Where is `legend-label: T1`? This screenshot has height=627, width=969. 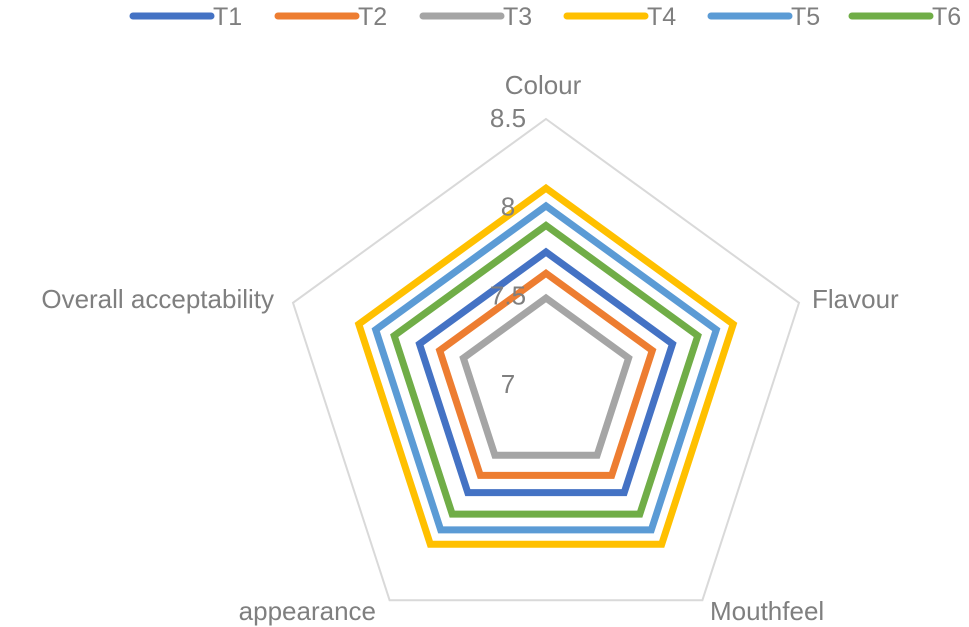
legend-label: T1 is located at coordinates (227, 17).